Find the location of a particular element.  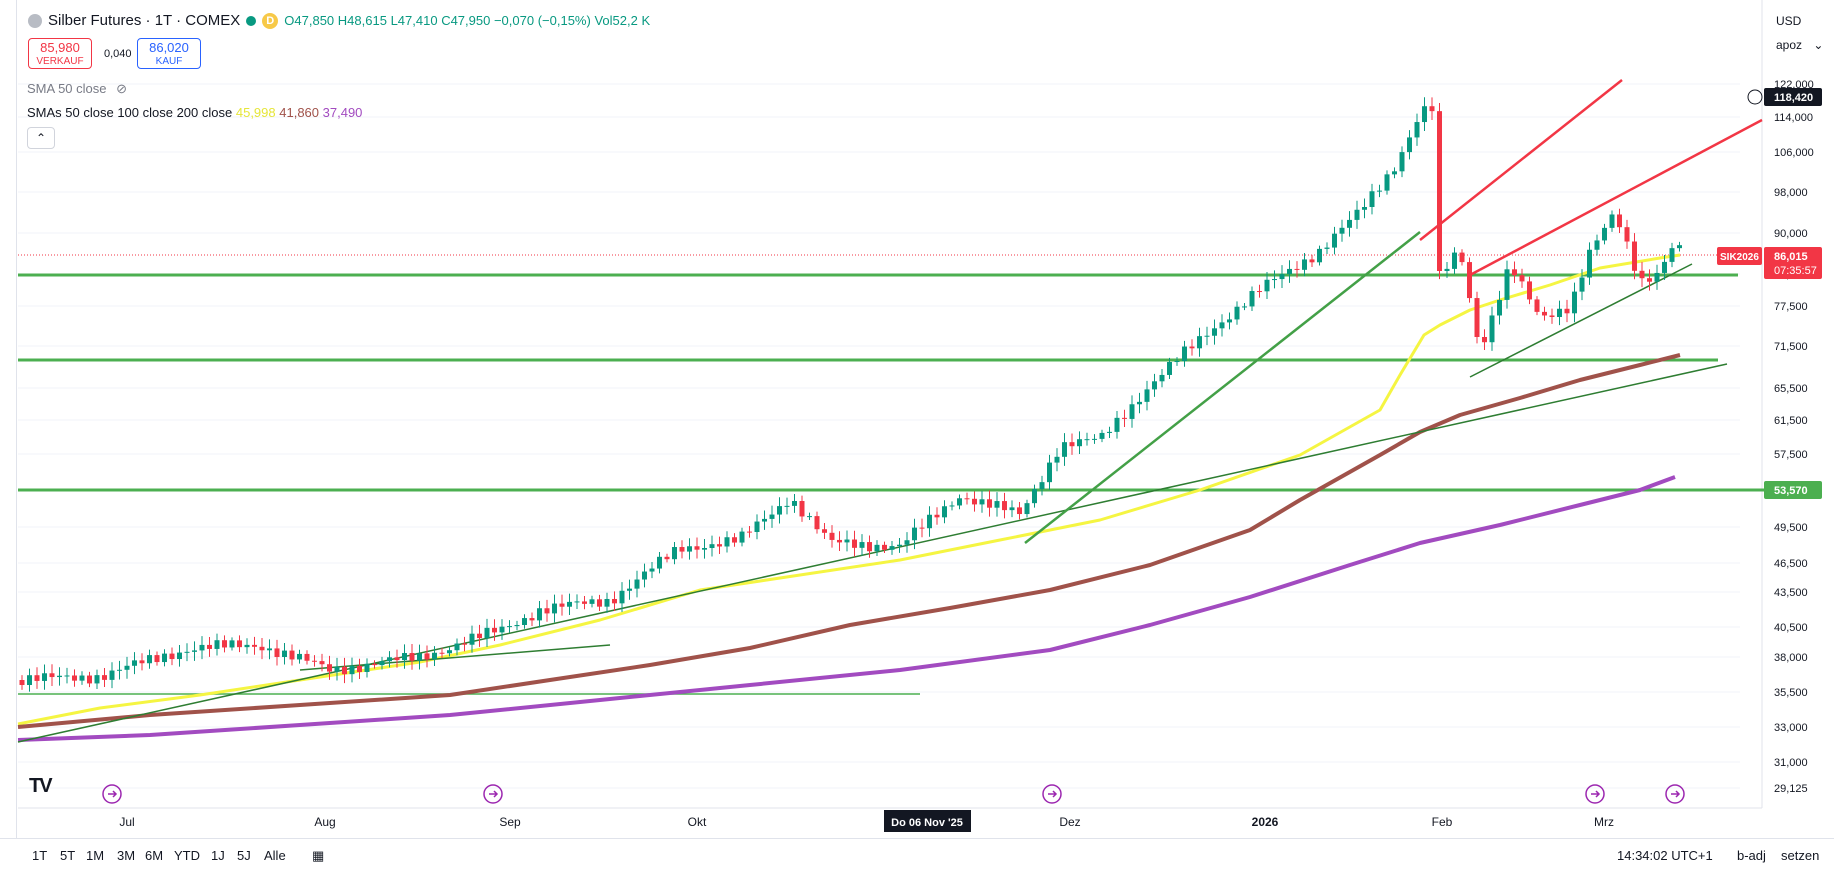

calendar-range-icon: ▦ is located at coordinates (318, 855).